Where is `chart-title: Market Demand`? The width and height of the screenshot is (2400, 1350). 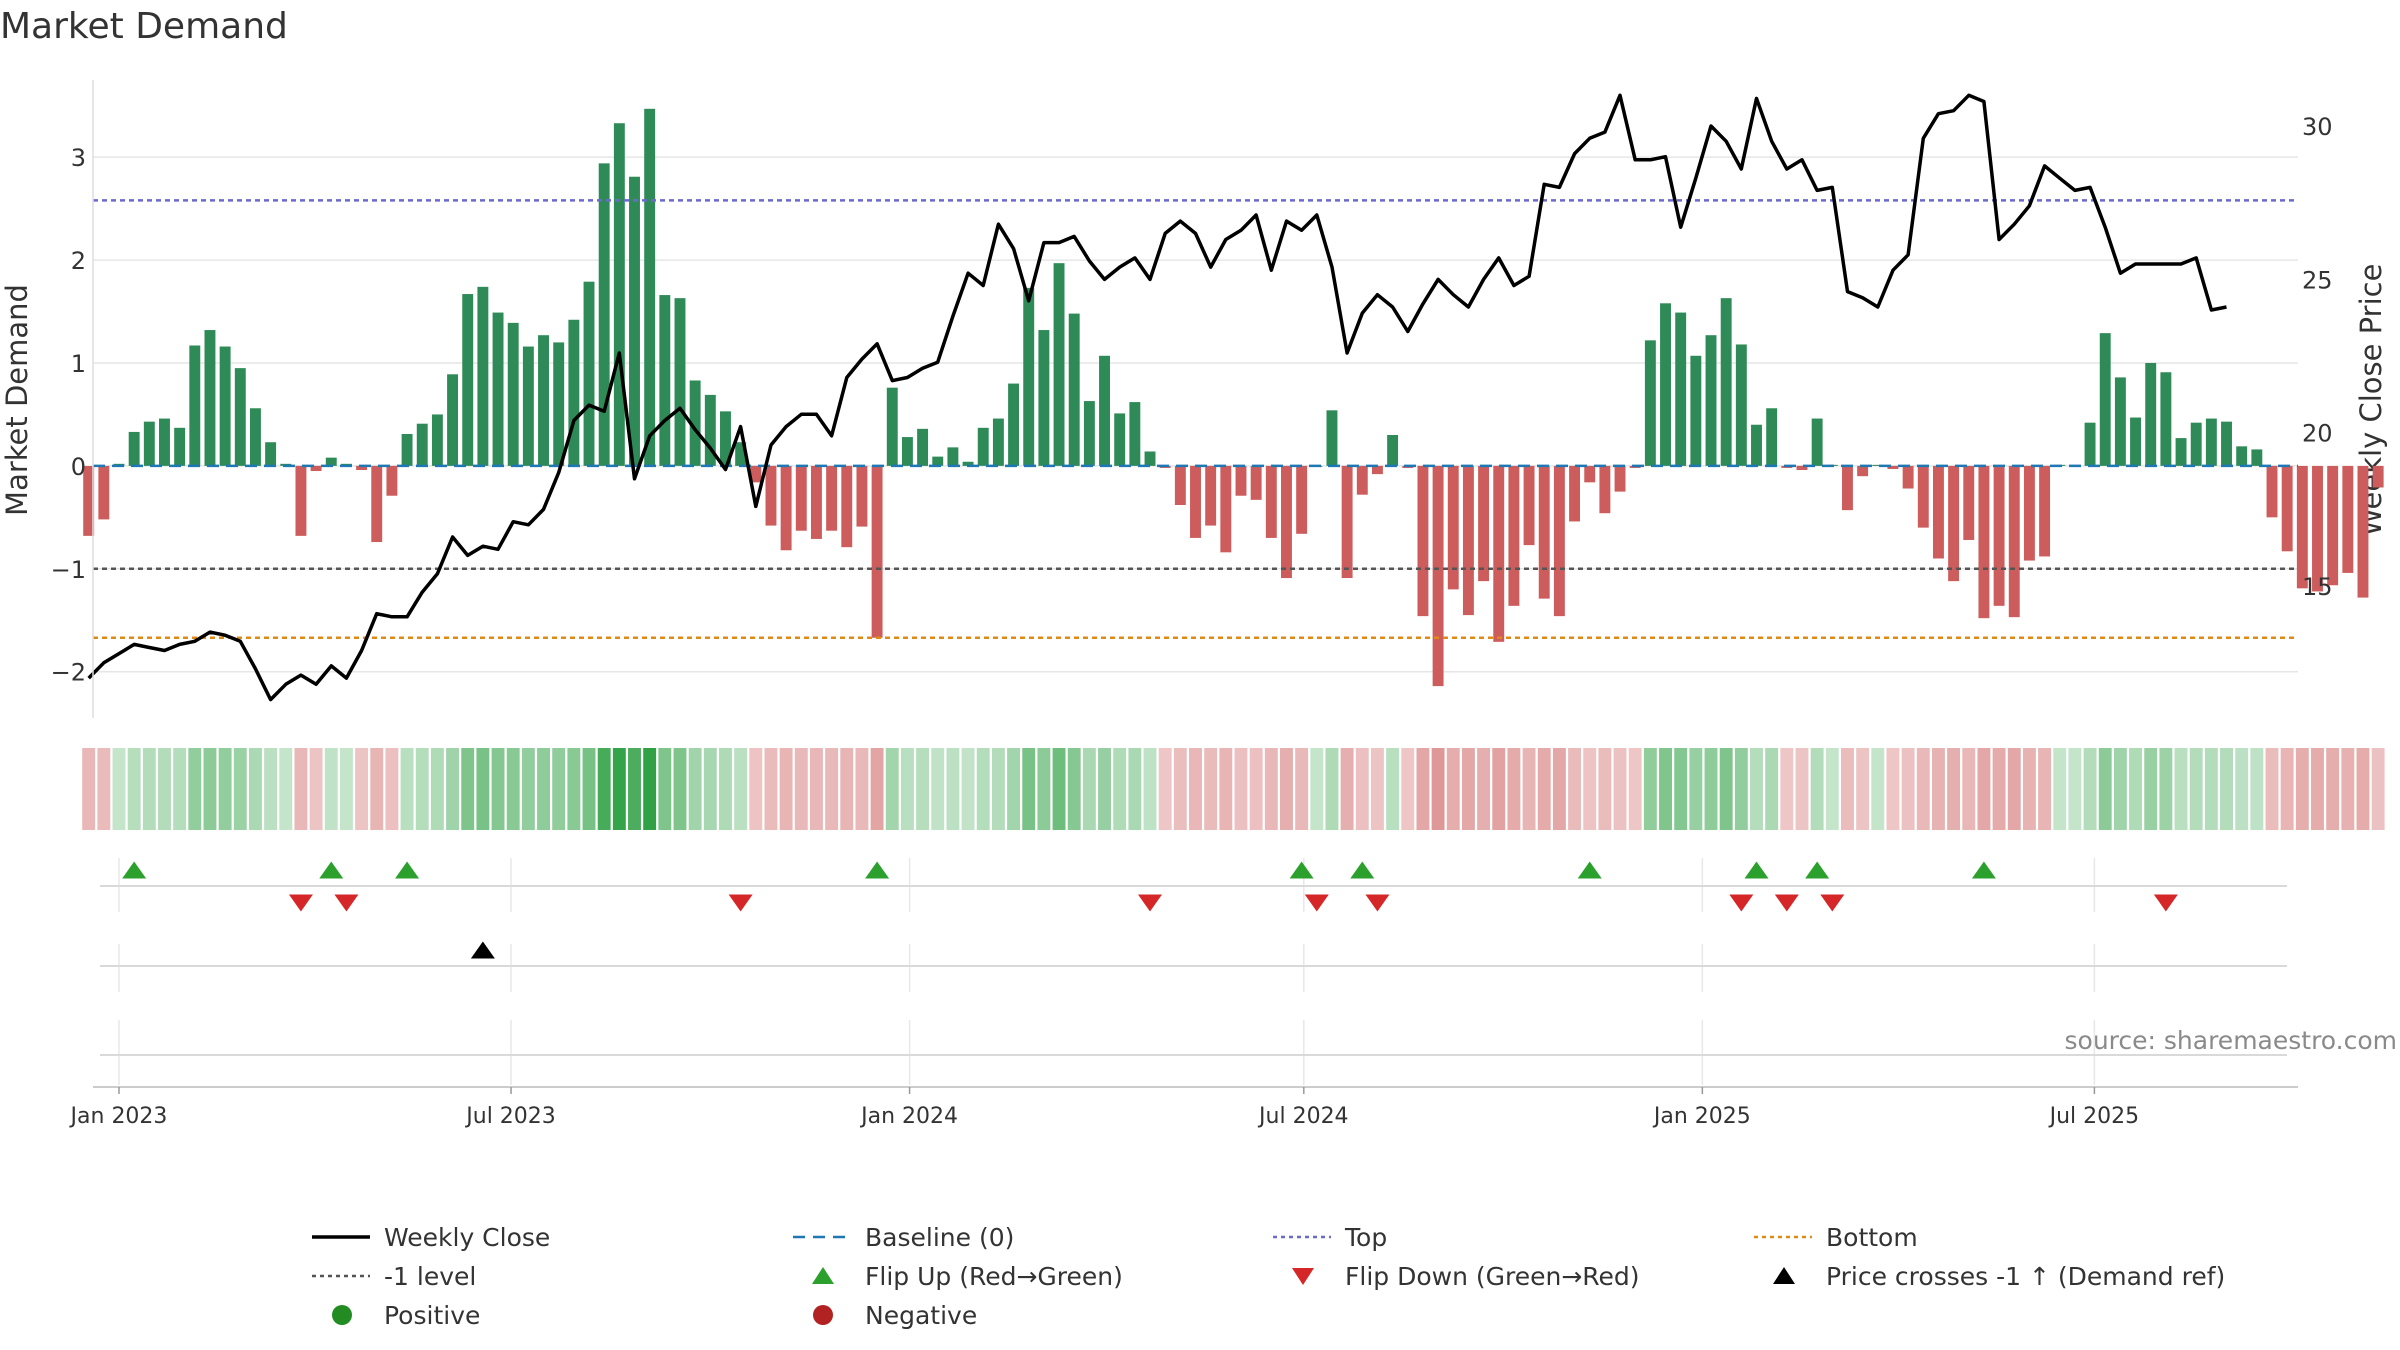
chart-title: Market Demand is located at coordinates (144, 26).